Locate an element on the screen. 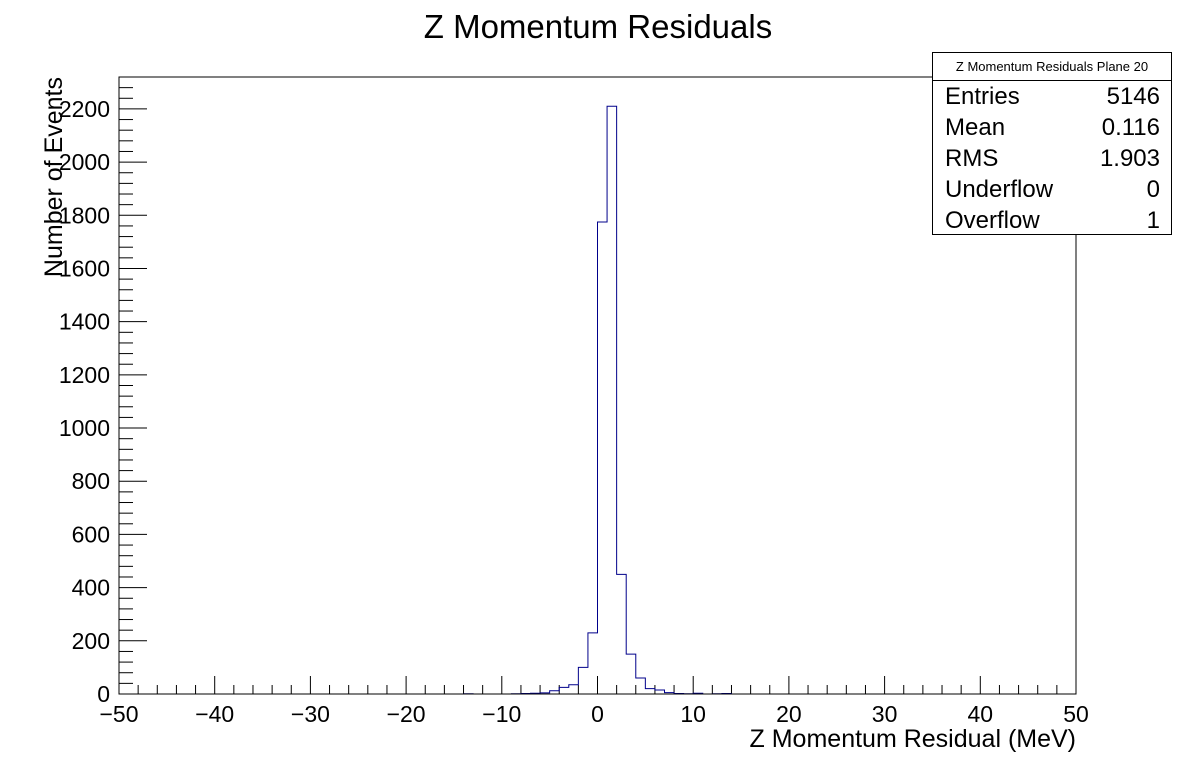  y-tick-label: 1800 is located at coordinates (84, 215).